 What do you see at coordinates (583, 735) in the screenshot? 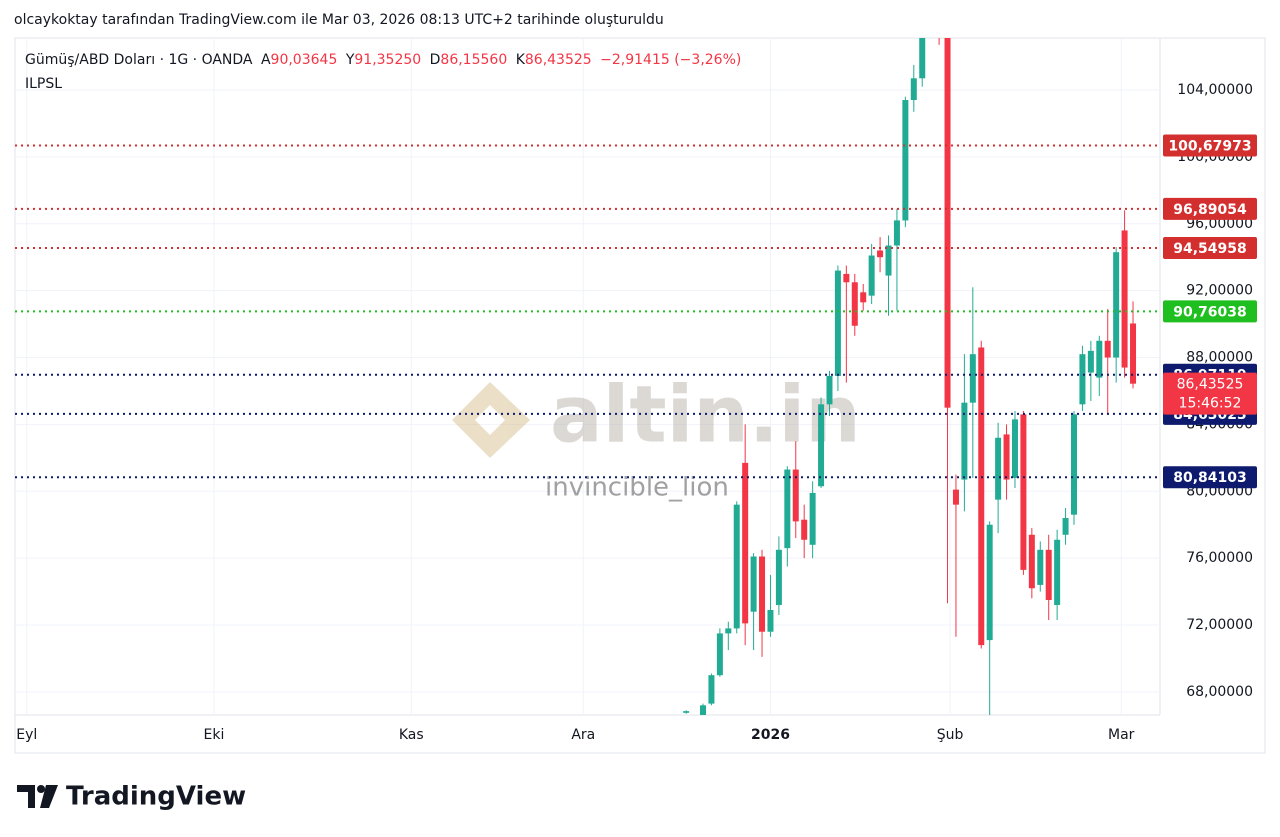
I see `x-tick-label: Ara` at bounding box center [583, 735].